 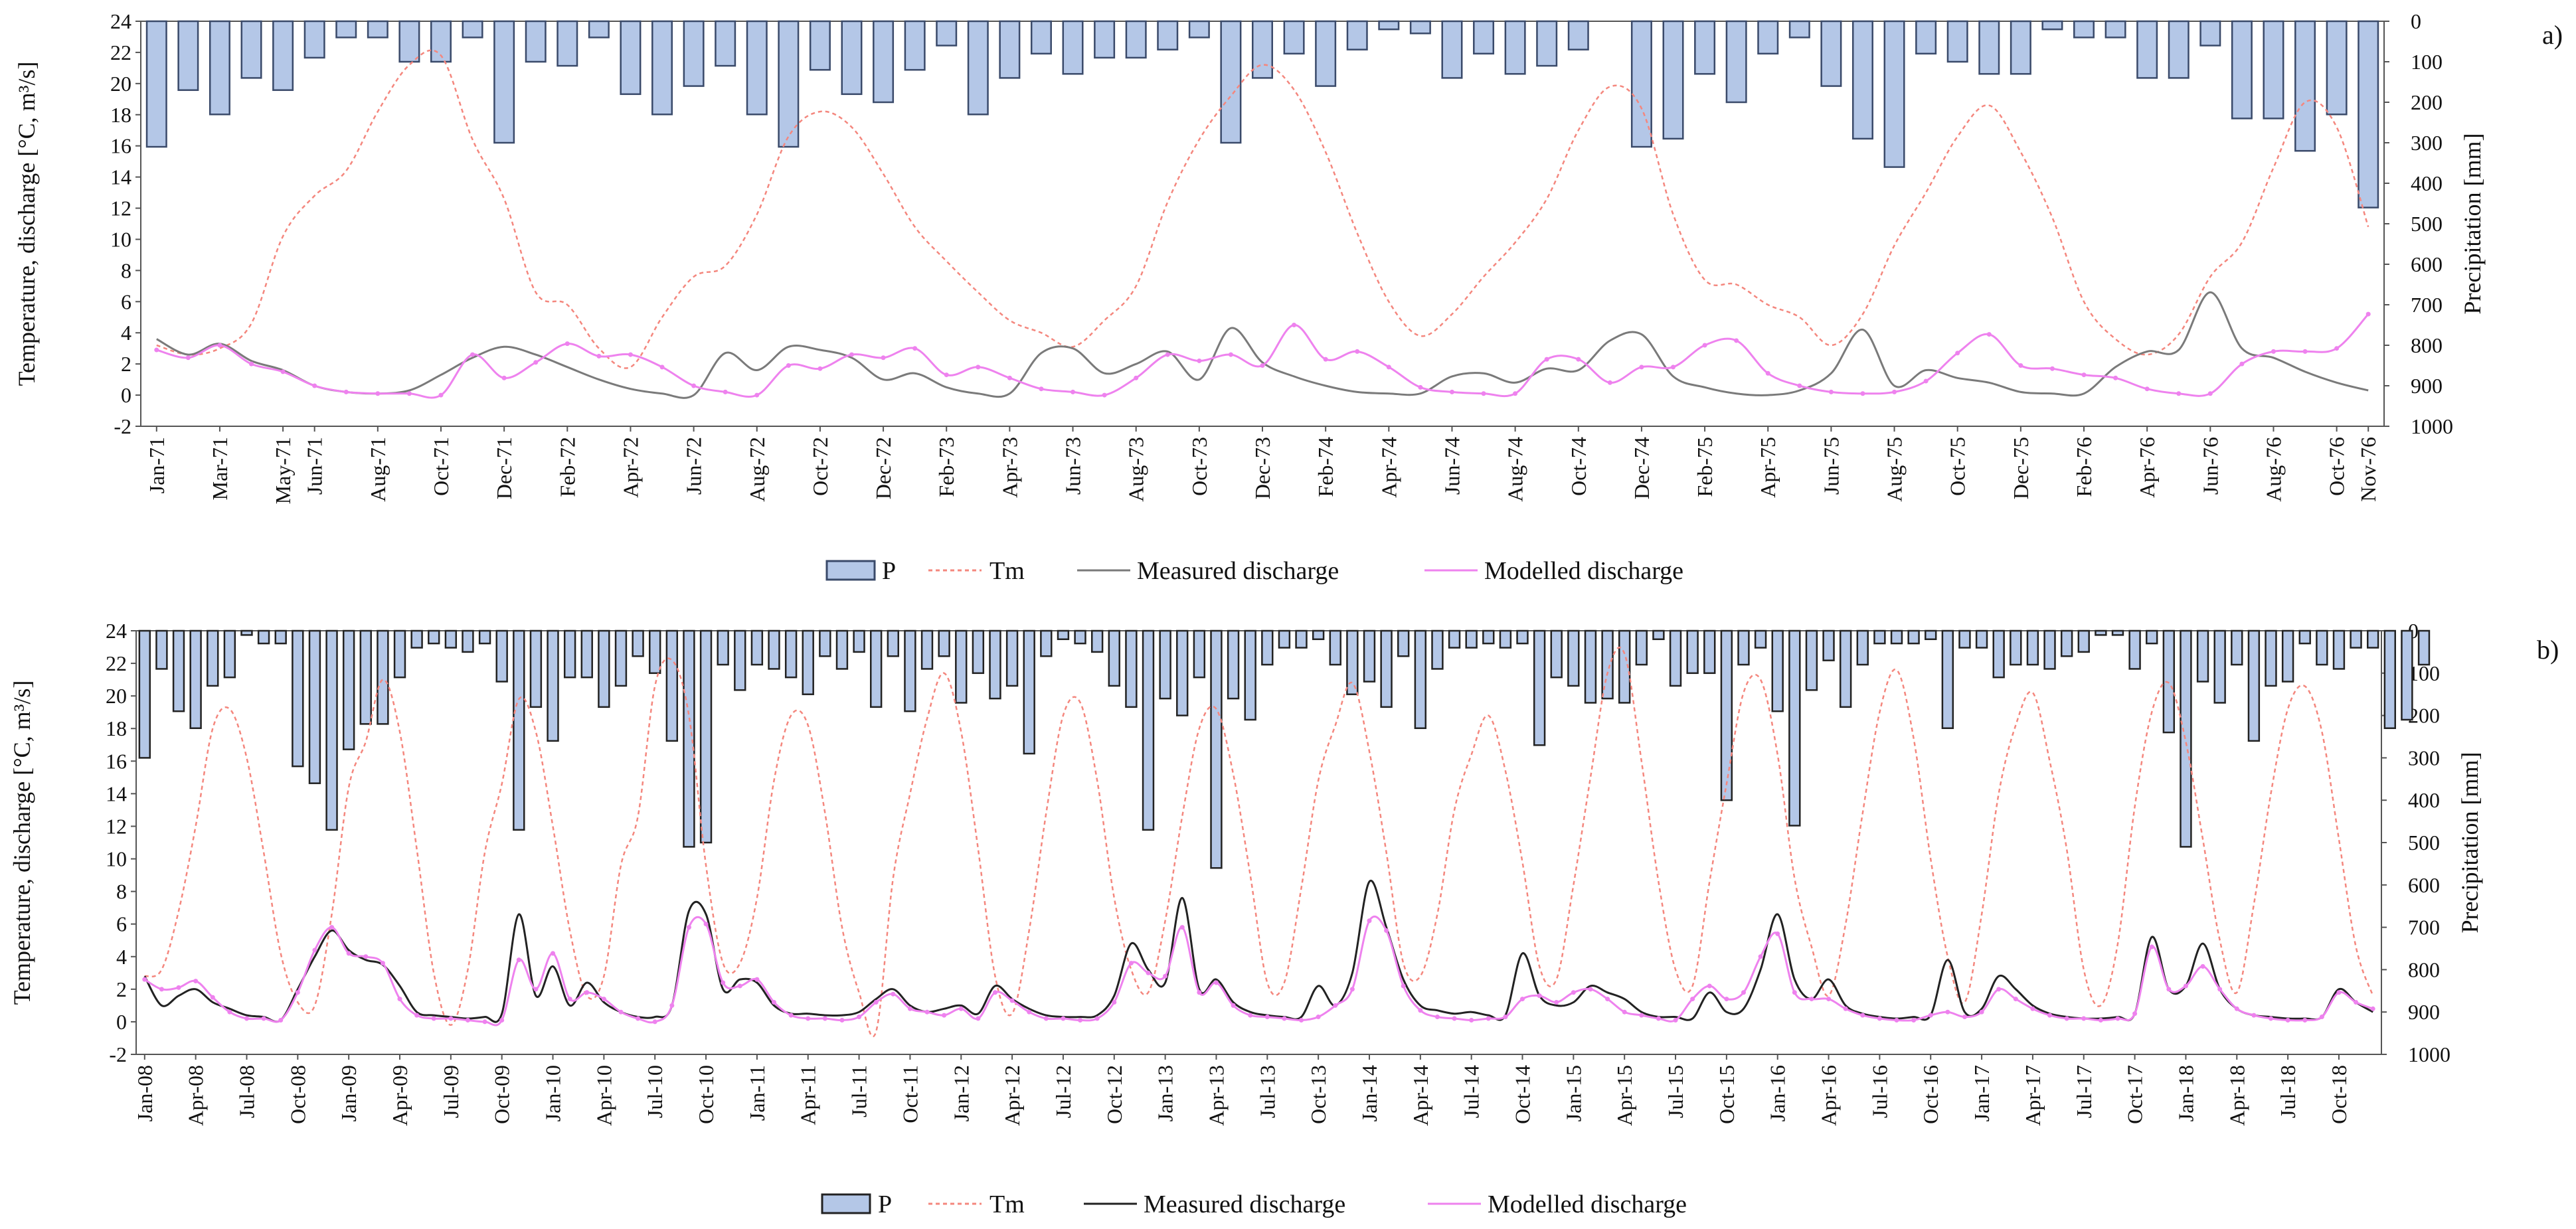 What do you see at coordinates (116, 728) in the screenshot?
I see `panel-b-left-tick-label: 18` at bounding box center [116, 728].